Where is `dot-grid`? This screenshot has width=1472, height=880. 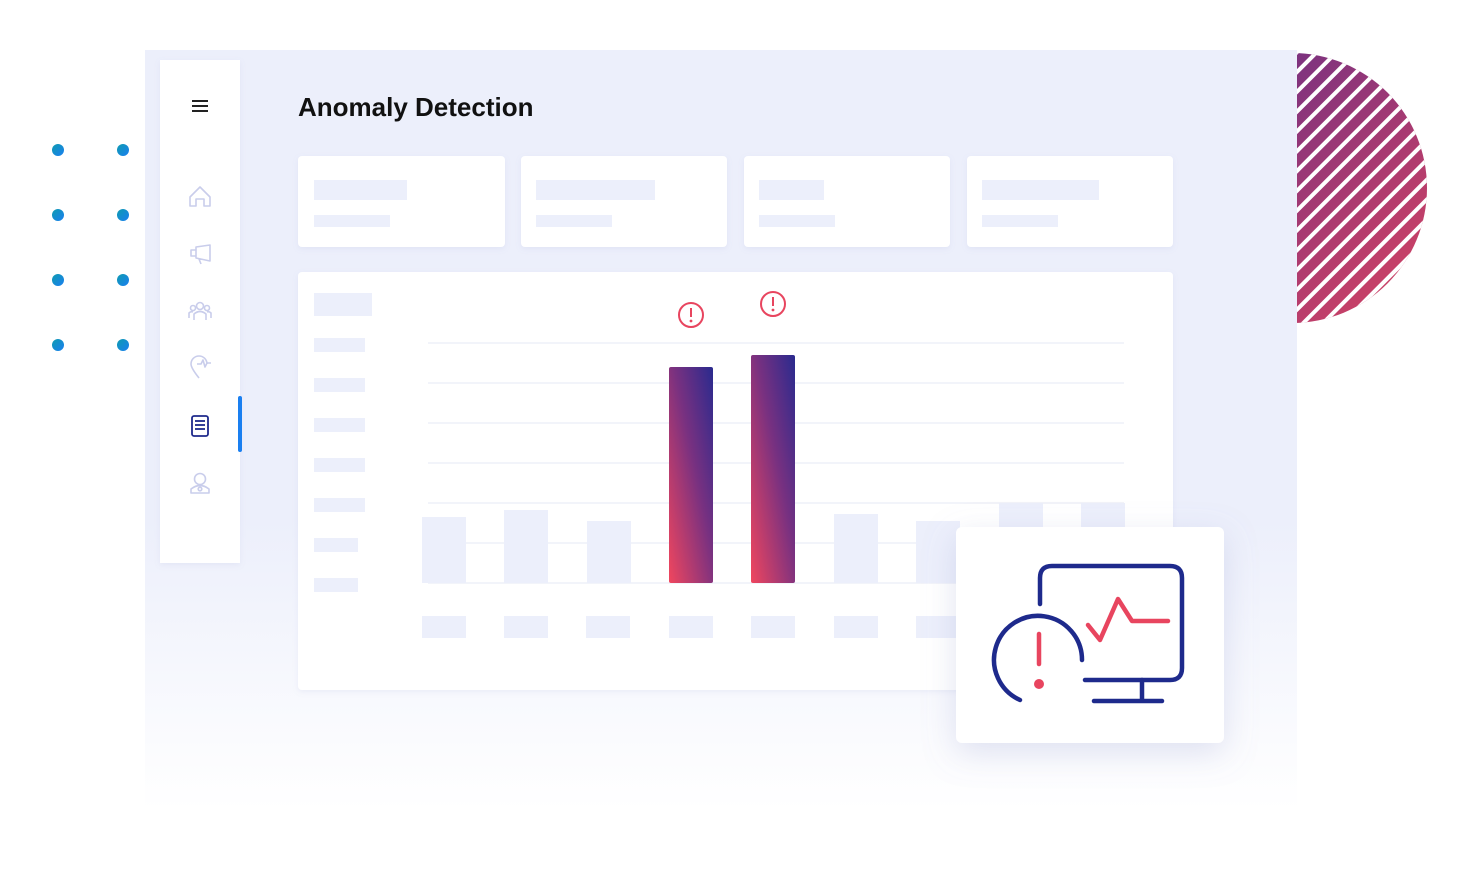
dot-grid is located at coordinates (90, 247).